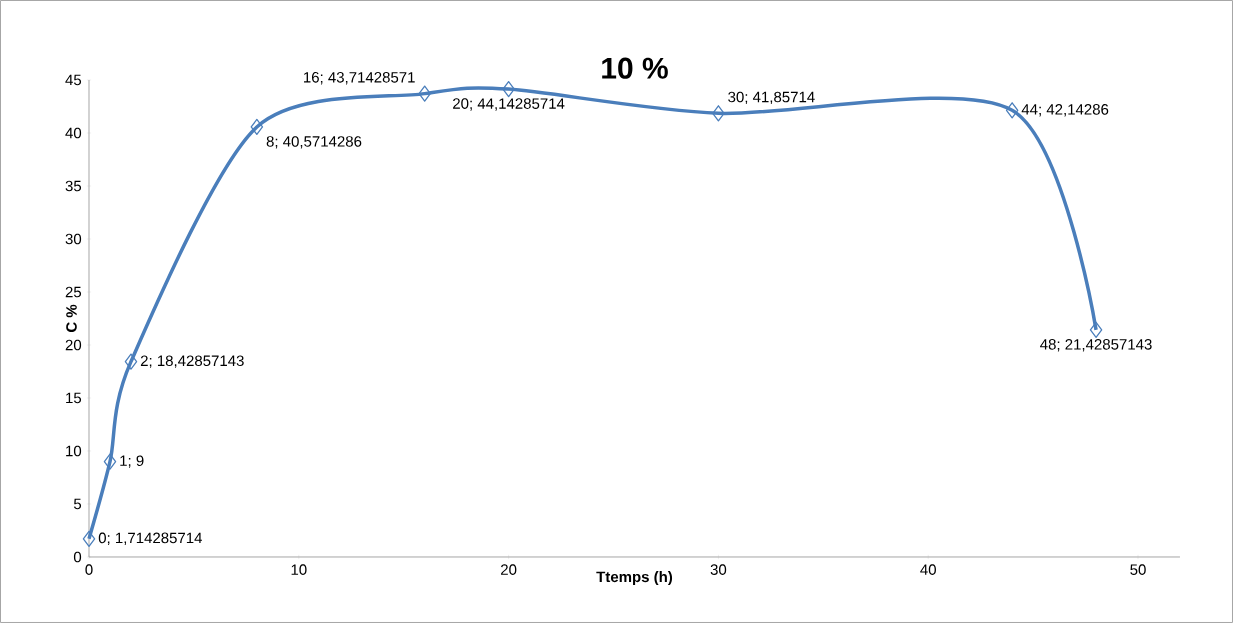 This screenshot has width=1233, height=623. What do you see at coordinates (77, 504) in the screenshot?
I see `y-tick-label: 5` at bounding box center [77, 504].